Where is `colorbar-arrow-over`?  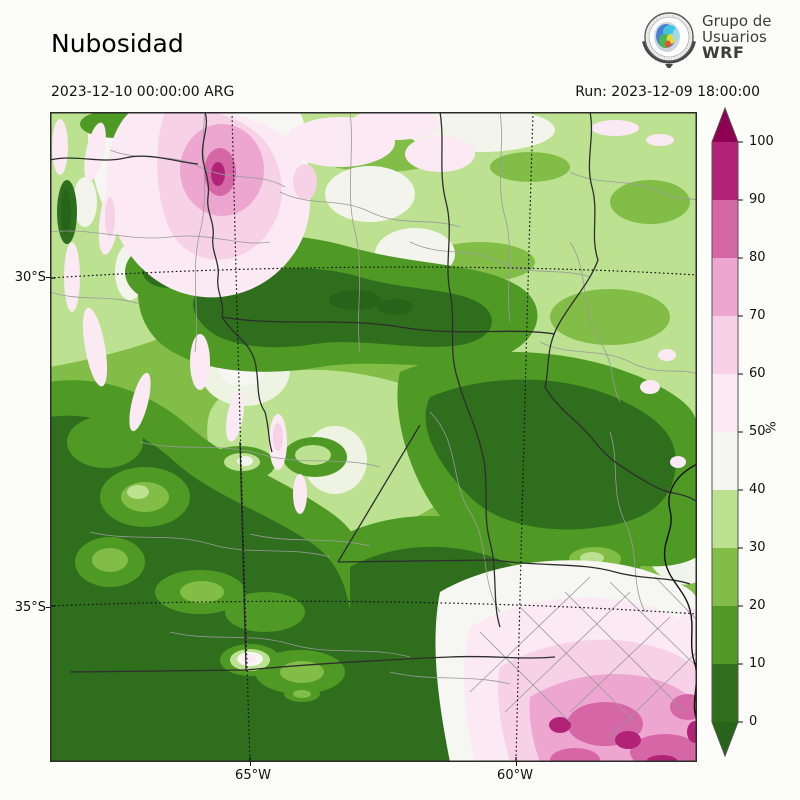 colorbar-arrow-over is located at coordinates (725, 125).